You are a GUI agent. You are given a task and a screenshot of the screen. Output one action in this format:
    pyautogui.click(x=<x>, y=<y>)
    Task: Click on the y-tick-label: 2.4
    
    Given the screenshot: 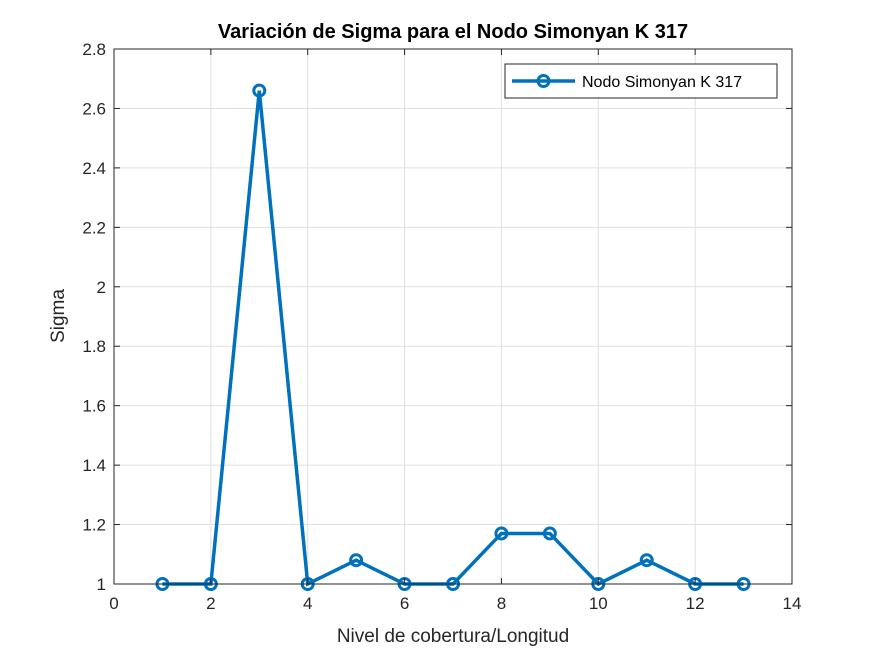 What is the action you would take?
    pyautogui.click(x=94, y=168)
    